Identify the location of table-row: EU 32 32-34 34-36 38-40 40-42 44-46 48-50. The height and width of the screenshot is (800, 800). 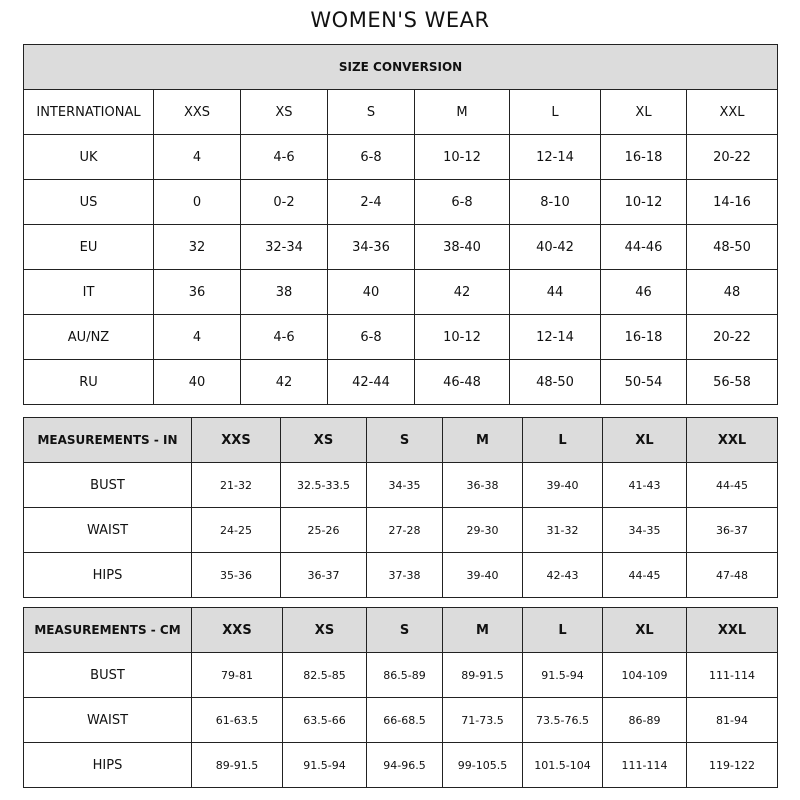
(401, 247).